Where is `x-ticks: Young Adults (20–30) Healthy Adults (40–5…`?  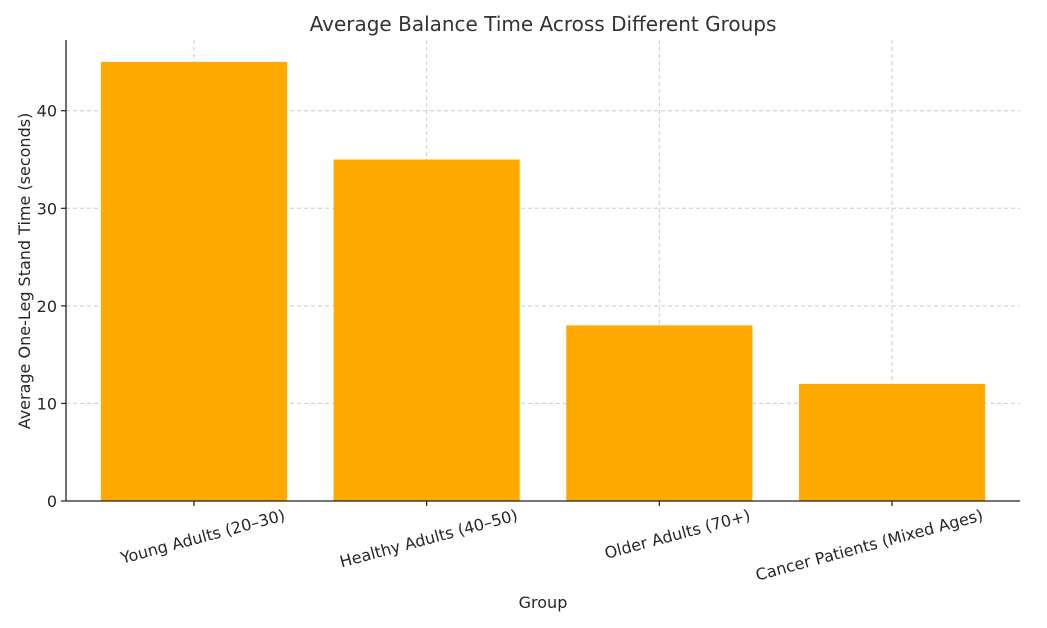
x-ticks: Young Adults (20–30) Healthy Adults (40–5… is located at coordinates (551, 543).